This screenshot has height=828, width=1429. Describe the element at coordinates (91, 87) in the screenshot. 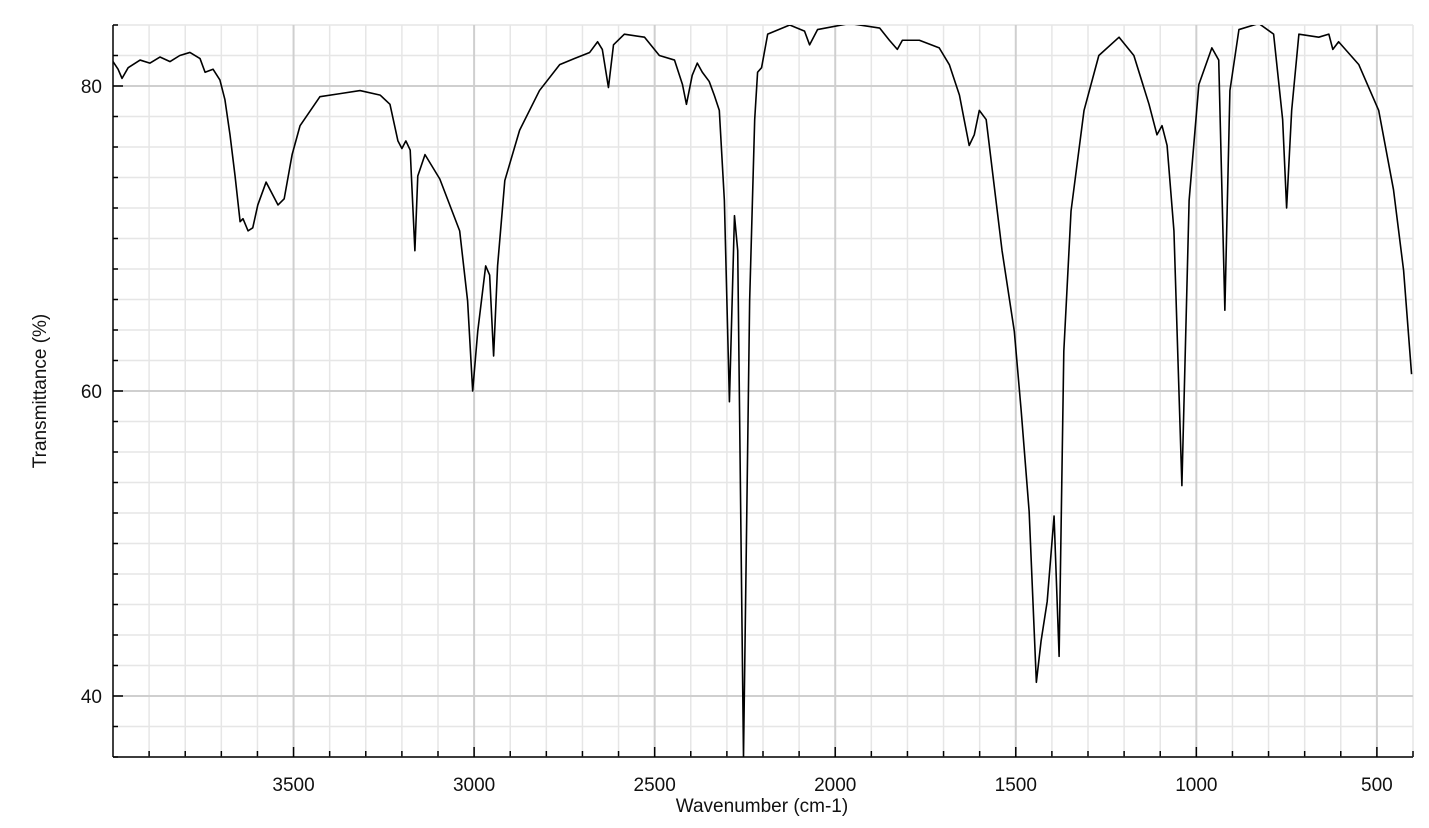

I see `y-tick-label: 80` at that location.